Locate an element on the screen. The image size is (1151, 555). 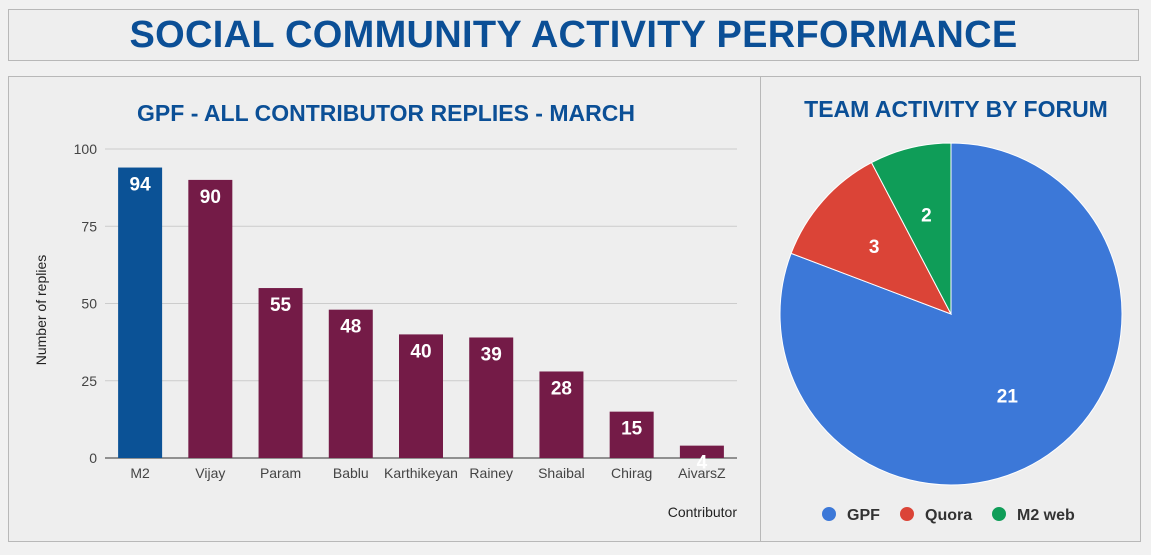
y-tick-label: 50 is located at coordinates (89, 304).